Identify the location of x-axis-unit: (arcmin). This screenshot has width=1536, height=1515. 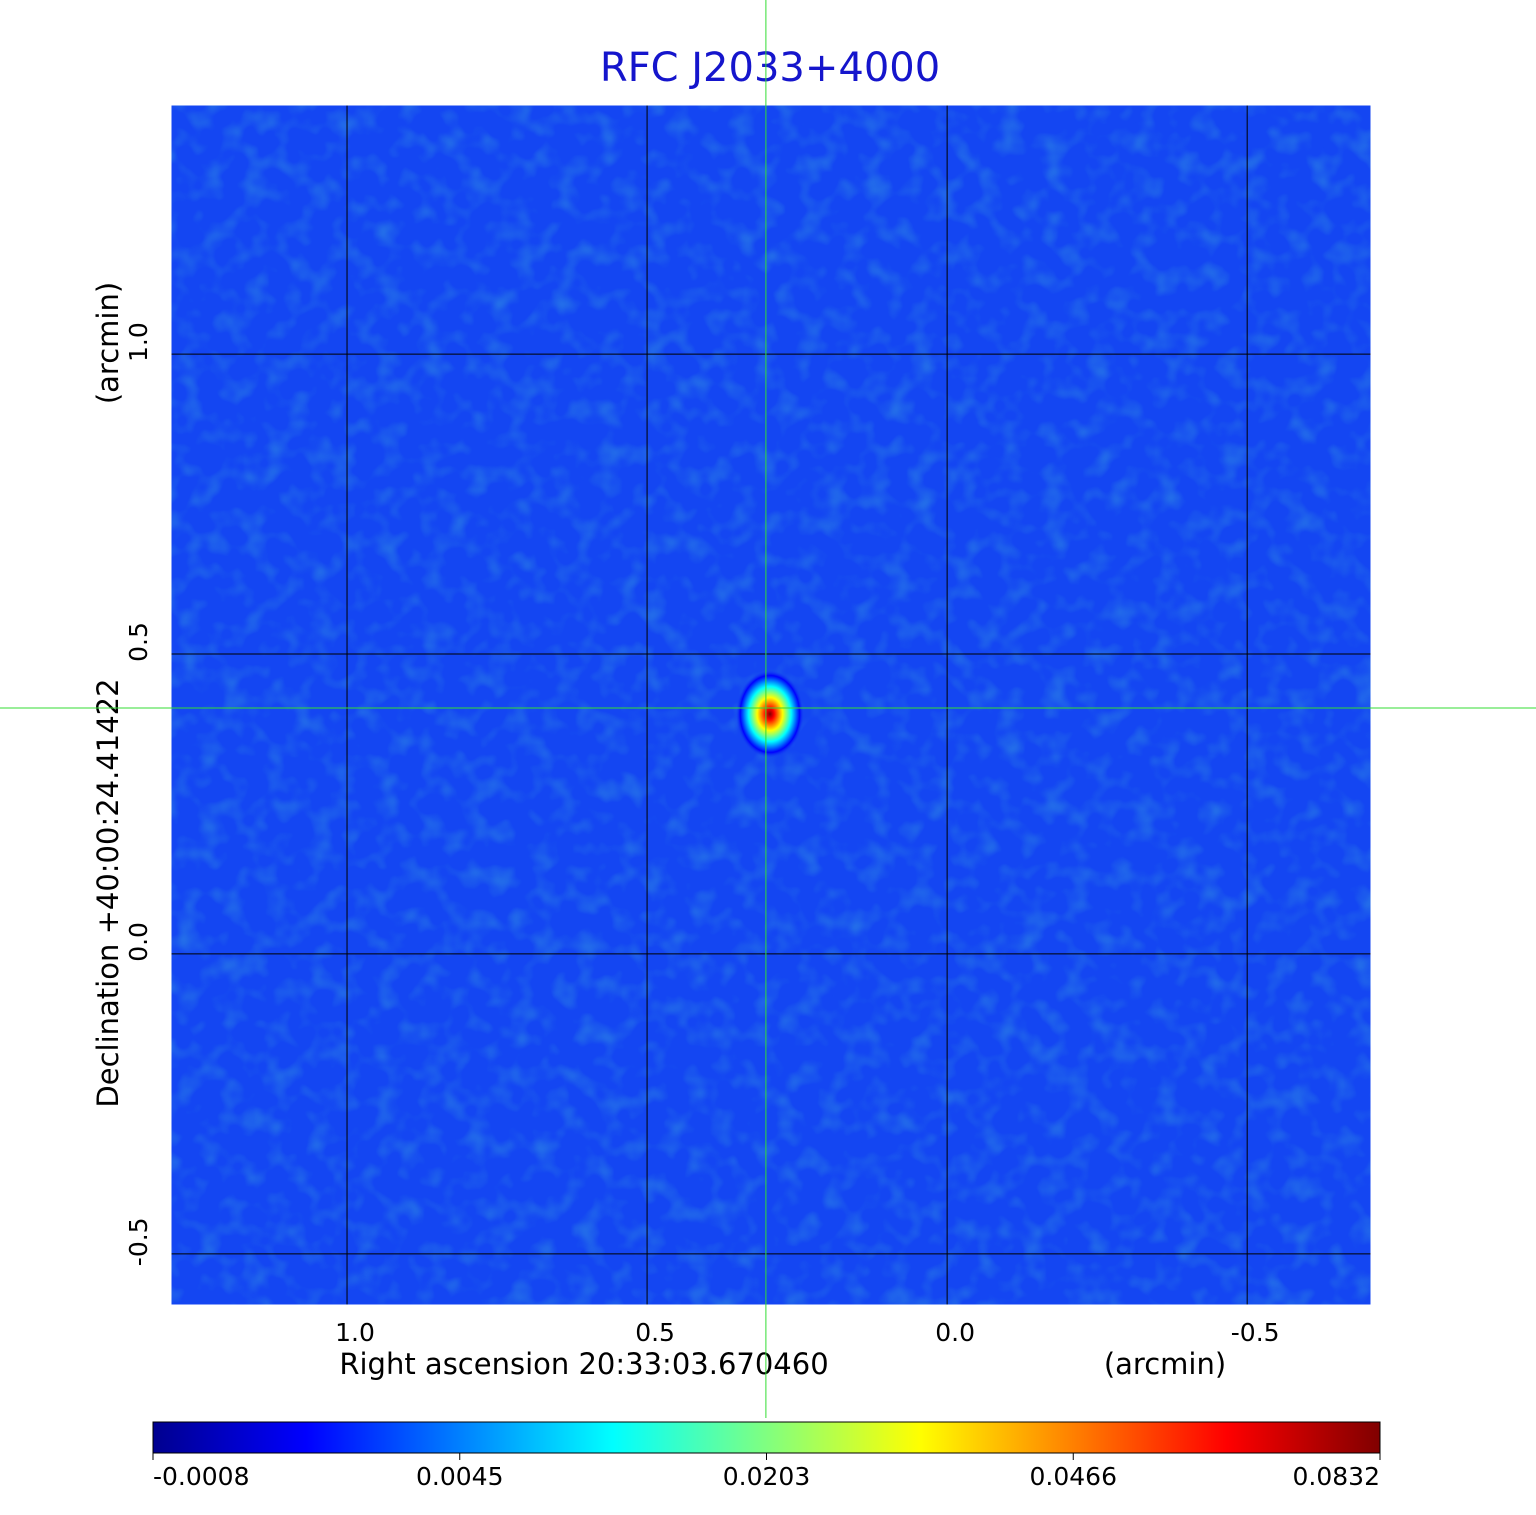
(1165, 1364).